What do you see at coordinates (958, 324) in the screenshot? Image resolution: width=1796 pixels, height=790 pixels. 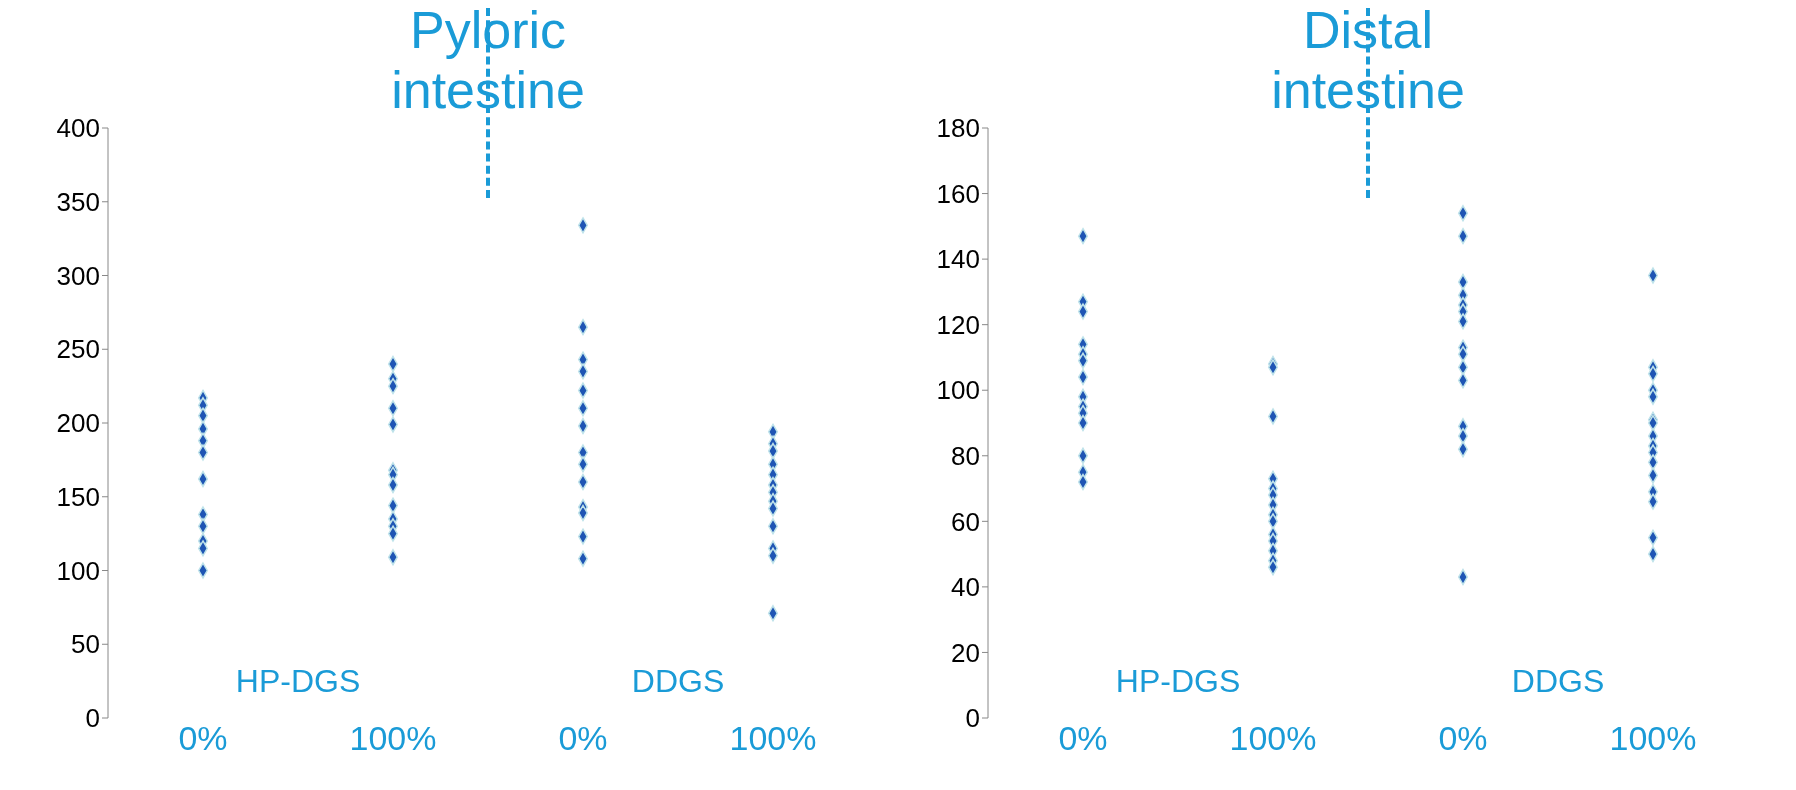 I see `y-tick-label: 120` at bounding box center [958, 324].